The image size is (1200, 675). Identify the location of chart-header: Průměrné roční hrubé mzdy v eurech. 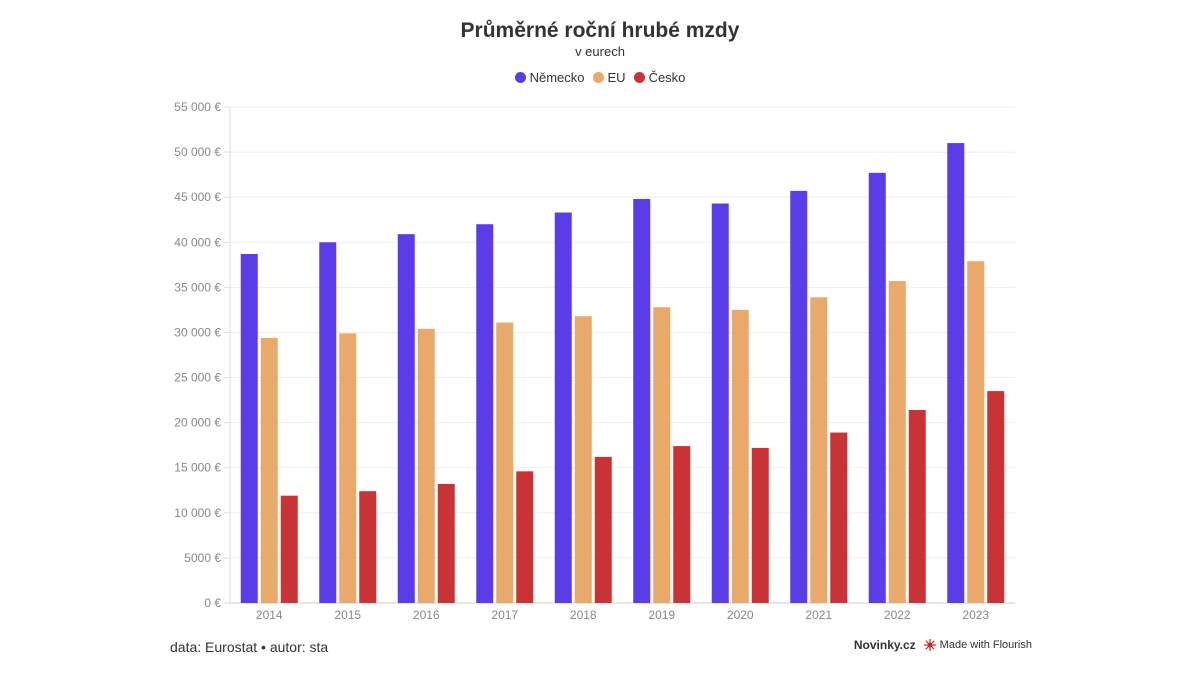
(600, 39).